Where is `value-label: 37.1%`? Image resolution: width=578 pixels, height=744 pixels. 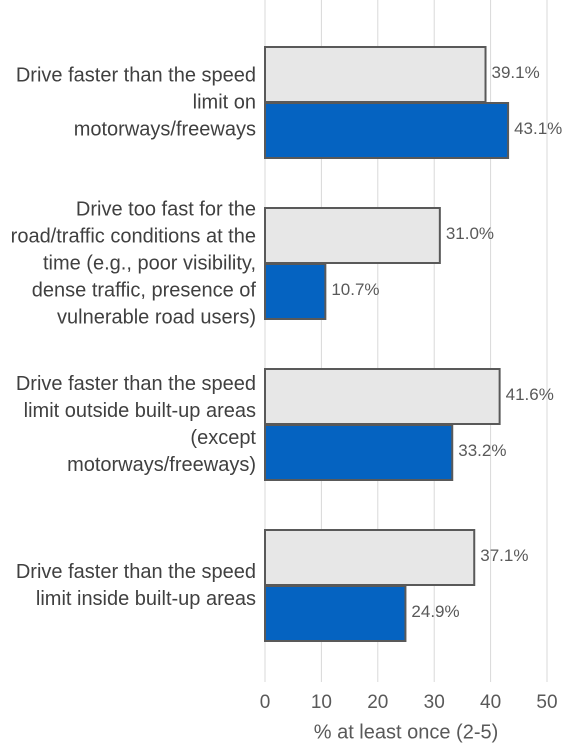
value-label: 37.1% is located at coordinates (504, 555).